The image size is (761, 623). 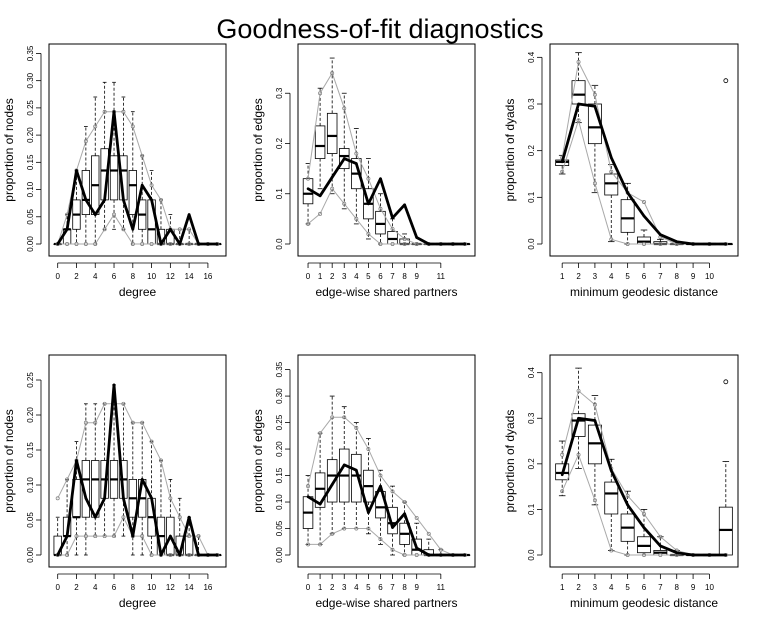 I want to click on y-tick-label: 0.35, so click(x=279, y=369).